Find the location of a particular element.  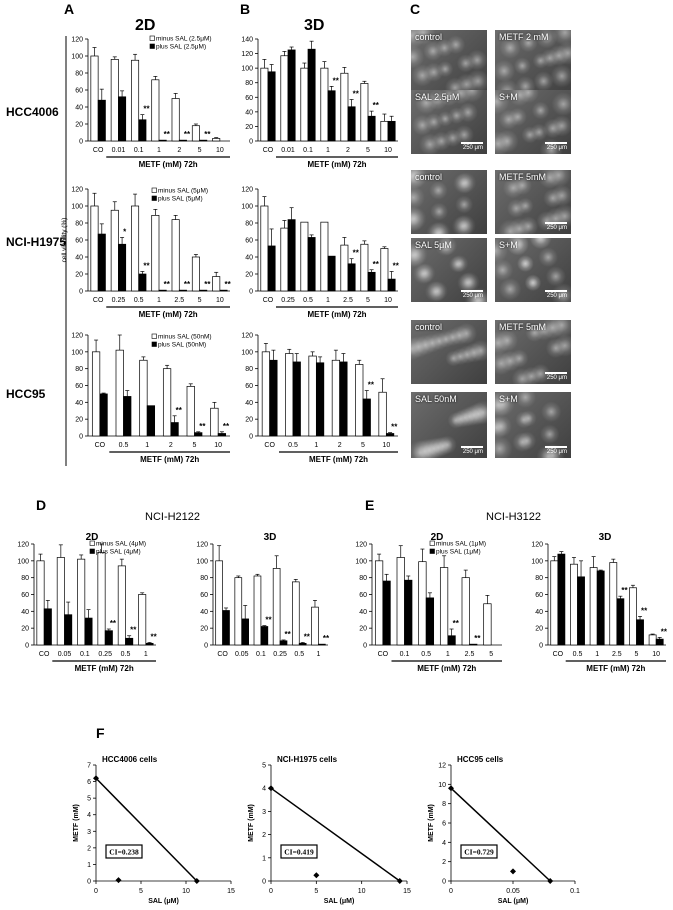

x-tick-label: 1 is located at coordinates (146, 654).